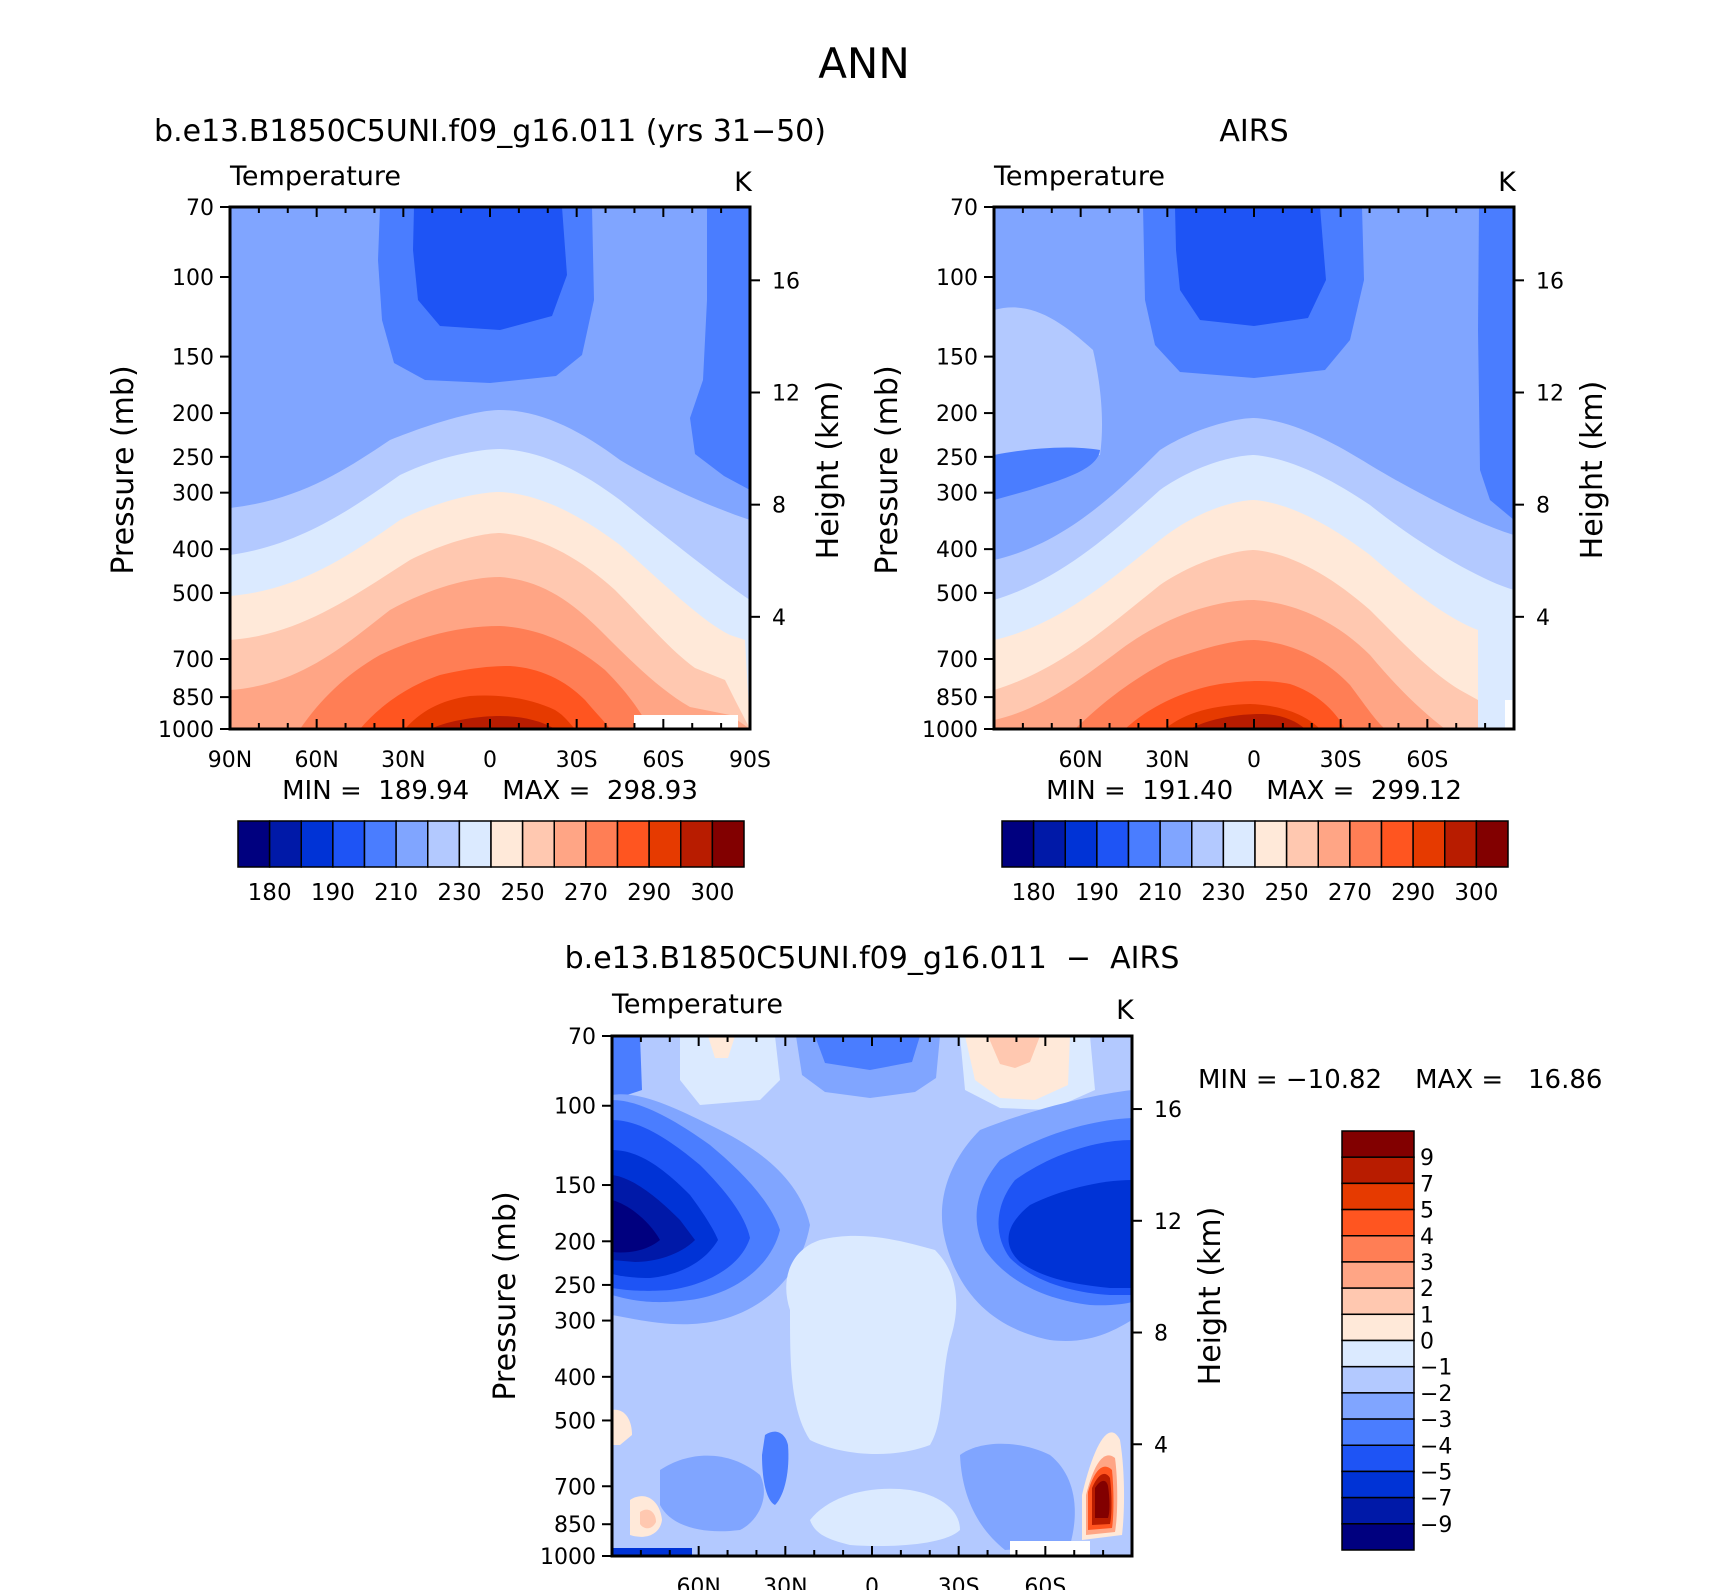 Image resolution: width=1710 pixels, height=1590 pixels. What do you see at coordinates (1427, 1289) in the screenshot?
I see `colorbar-label: 2` at bounding box center [1427, 1289].